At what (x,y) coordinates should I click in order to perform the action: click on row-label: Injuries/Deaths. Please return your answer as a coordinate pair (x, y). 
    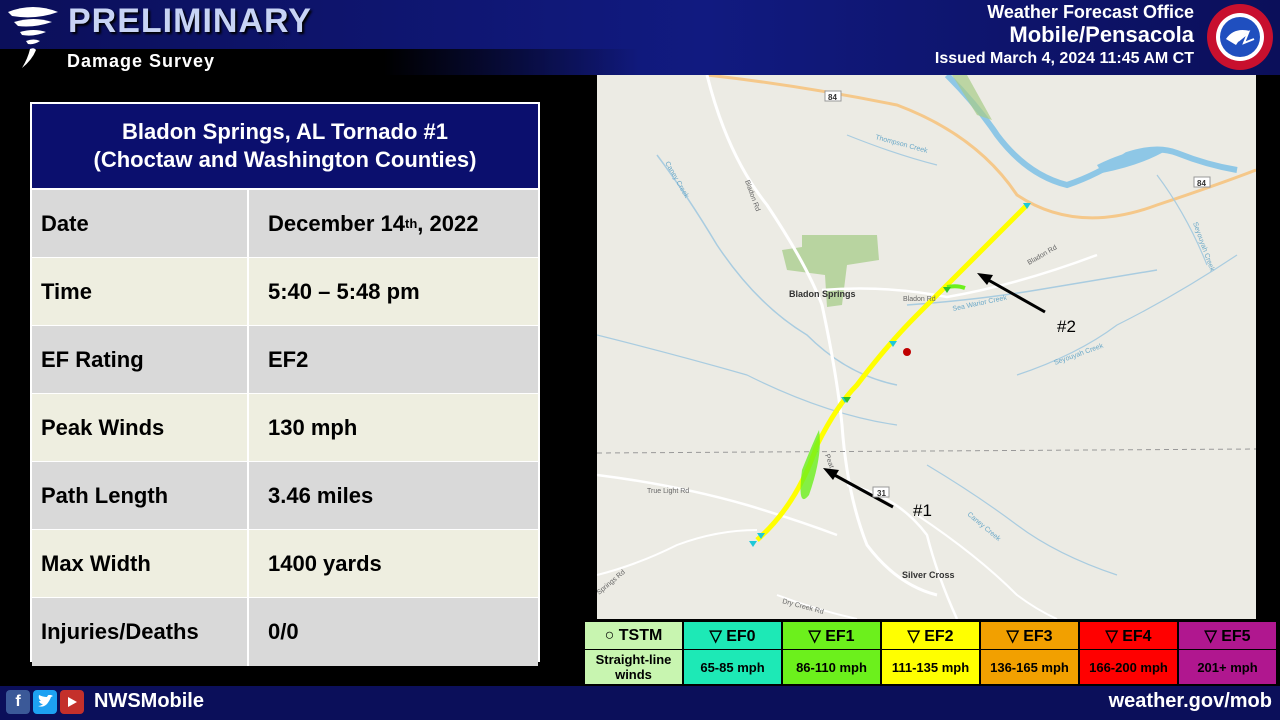
    Looking at the image, I should click on (140, 632).